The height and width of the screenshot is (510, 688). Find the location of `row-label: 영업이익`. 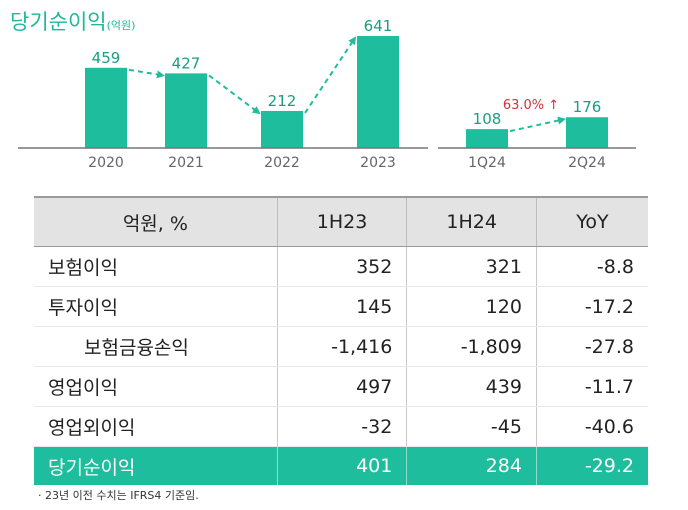

row-label: 영업이익 is located at coordinates (156, 386).